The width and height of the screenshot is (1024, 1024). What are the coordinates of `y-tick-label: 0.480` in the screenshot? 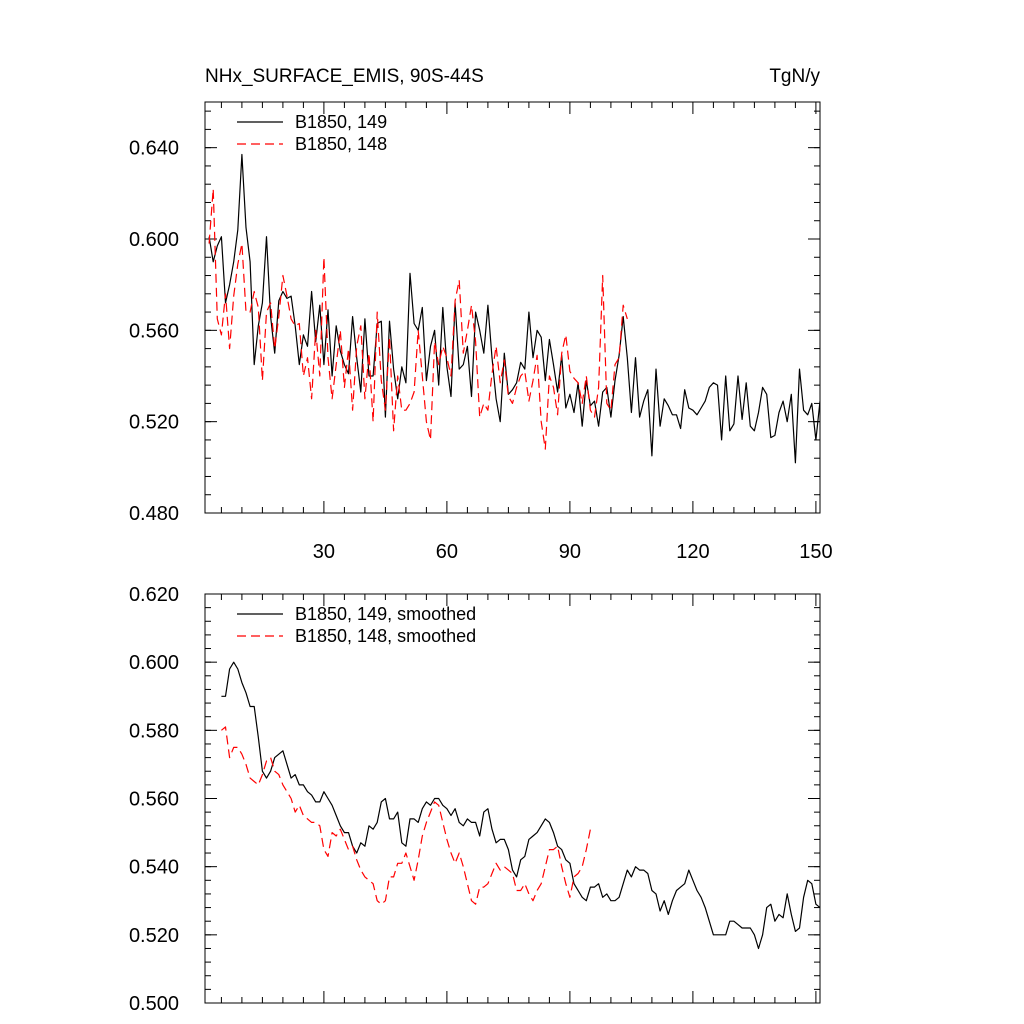 It's located at (154, 514).